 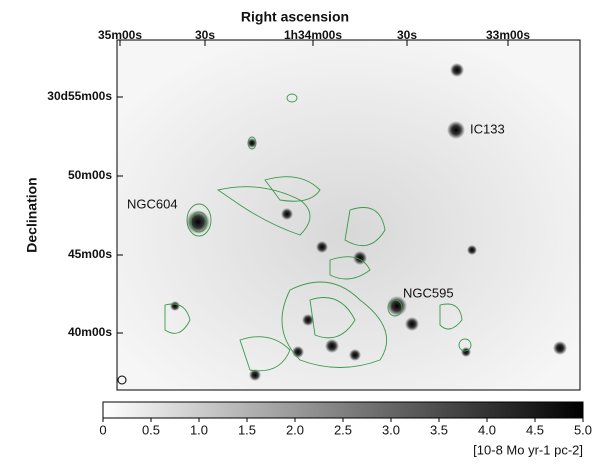 I want to click on x-axis-title: Right ascension, so click(x=295, y=17).